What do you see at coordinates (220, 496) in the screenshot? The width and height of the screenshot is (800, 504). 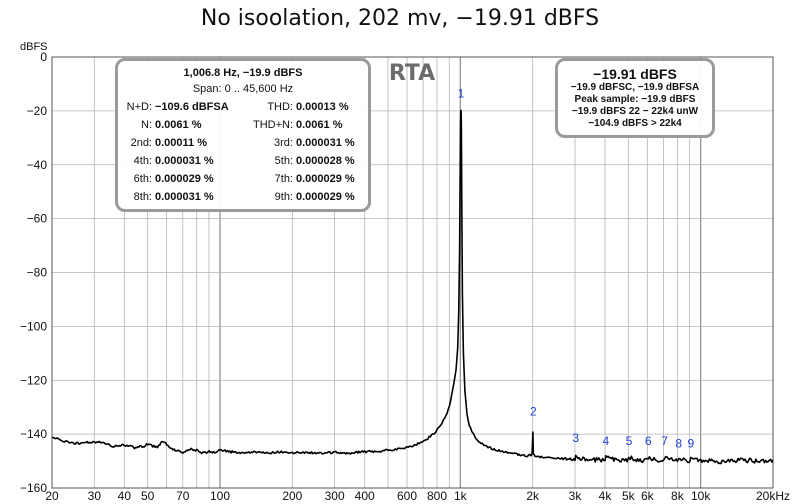 I see `x-tick-label: 100` at bounding box center [220, 496].